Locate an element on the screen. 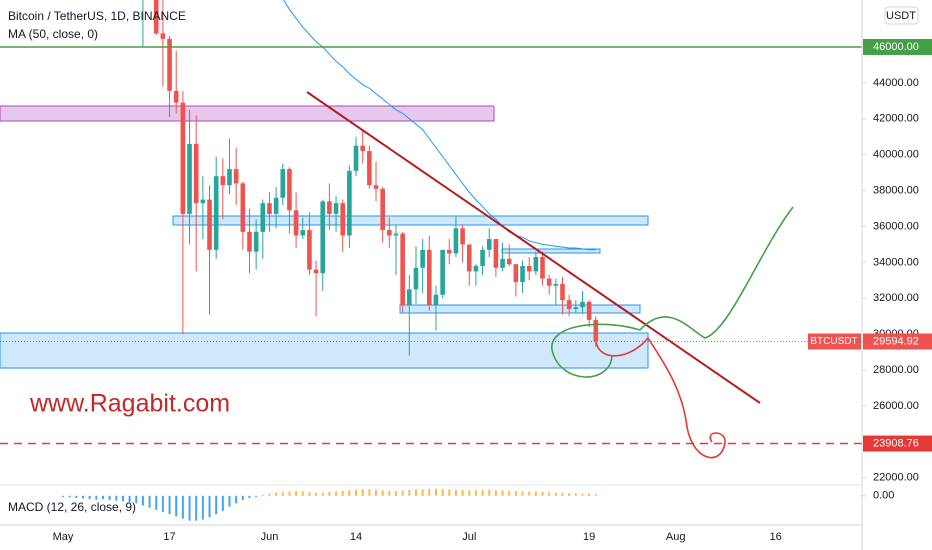  macd-label: MACD (12, 26, close, 9) is located at coordinates (72, 507).